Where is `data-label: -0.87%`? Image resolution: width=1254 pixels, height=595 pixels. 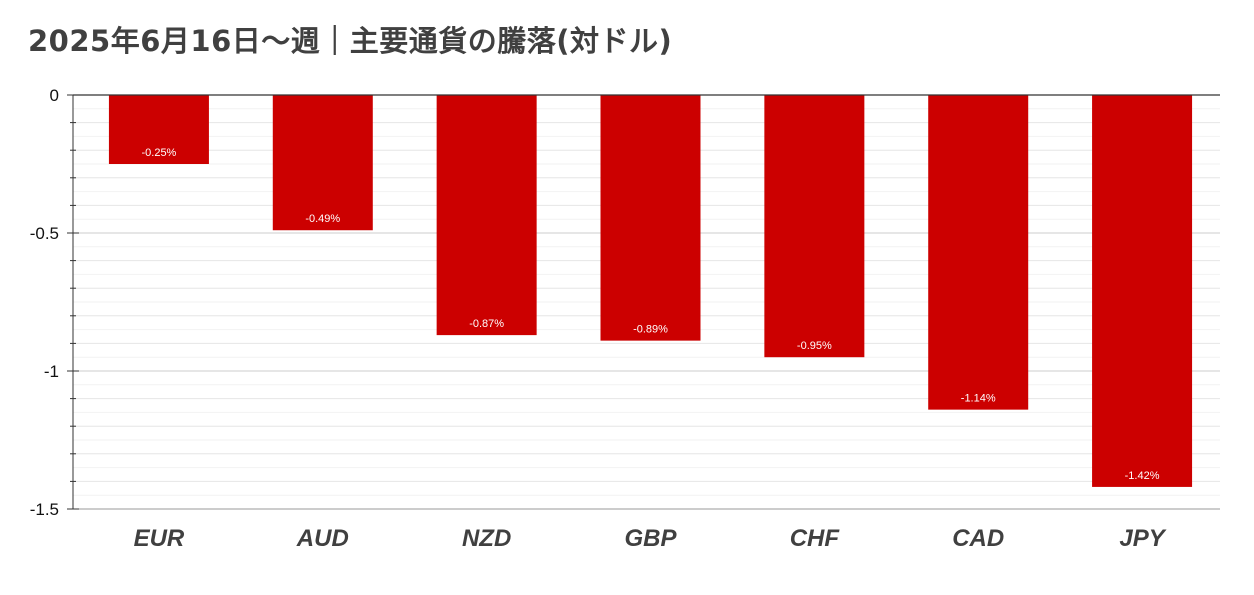
data-label: -0.87% is located at coordinates (486, 324).